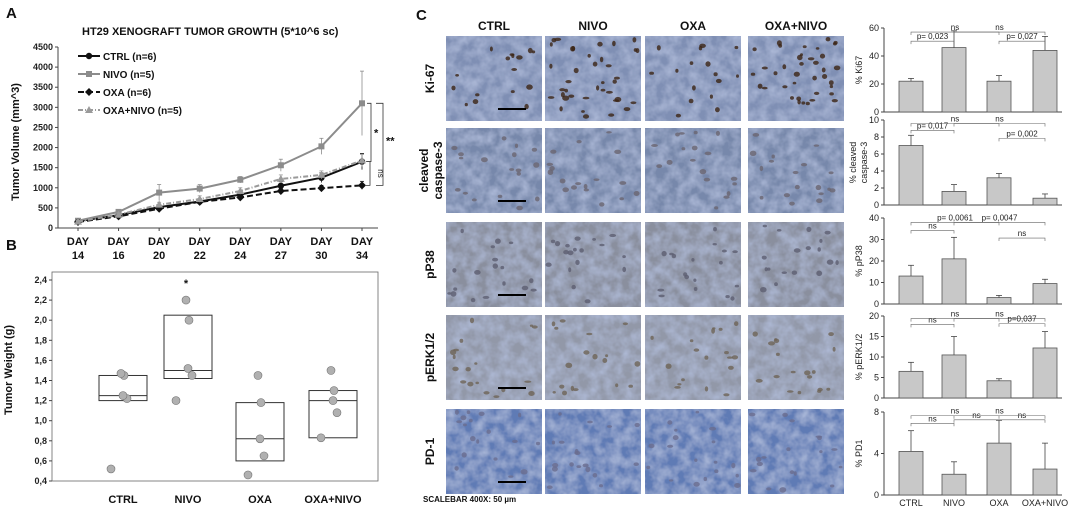 This screenshot has height=508, width=1072. Describe the element at coordinates (220, 203) in the screenshot. I see `growth-series-line` at that location.